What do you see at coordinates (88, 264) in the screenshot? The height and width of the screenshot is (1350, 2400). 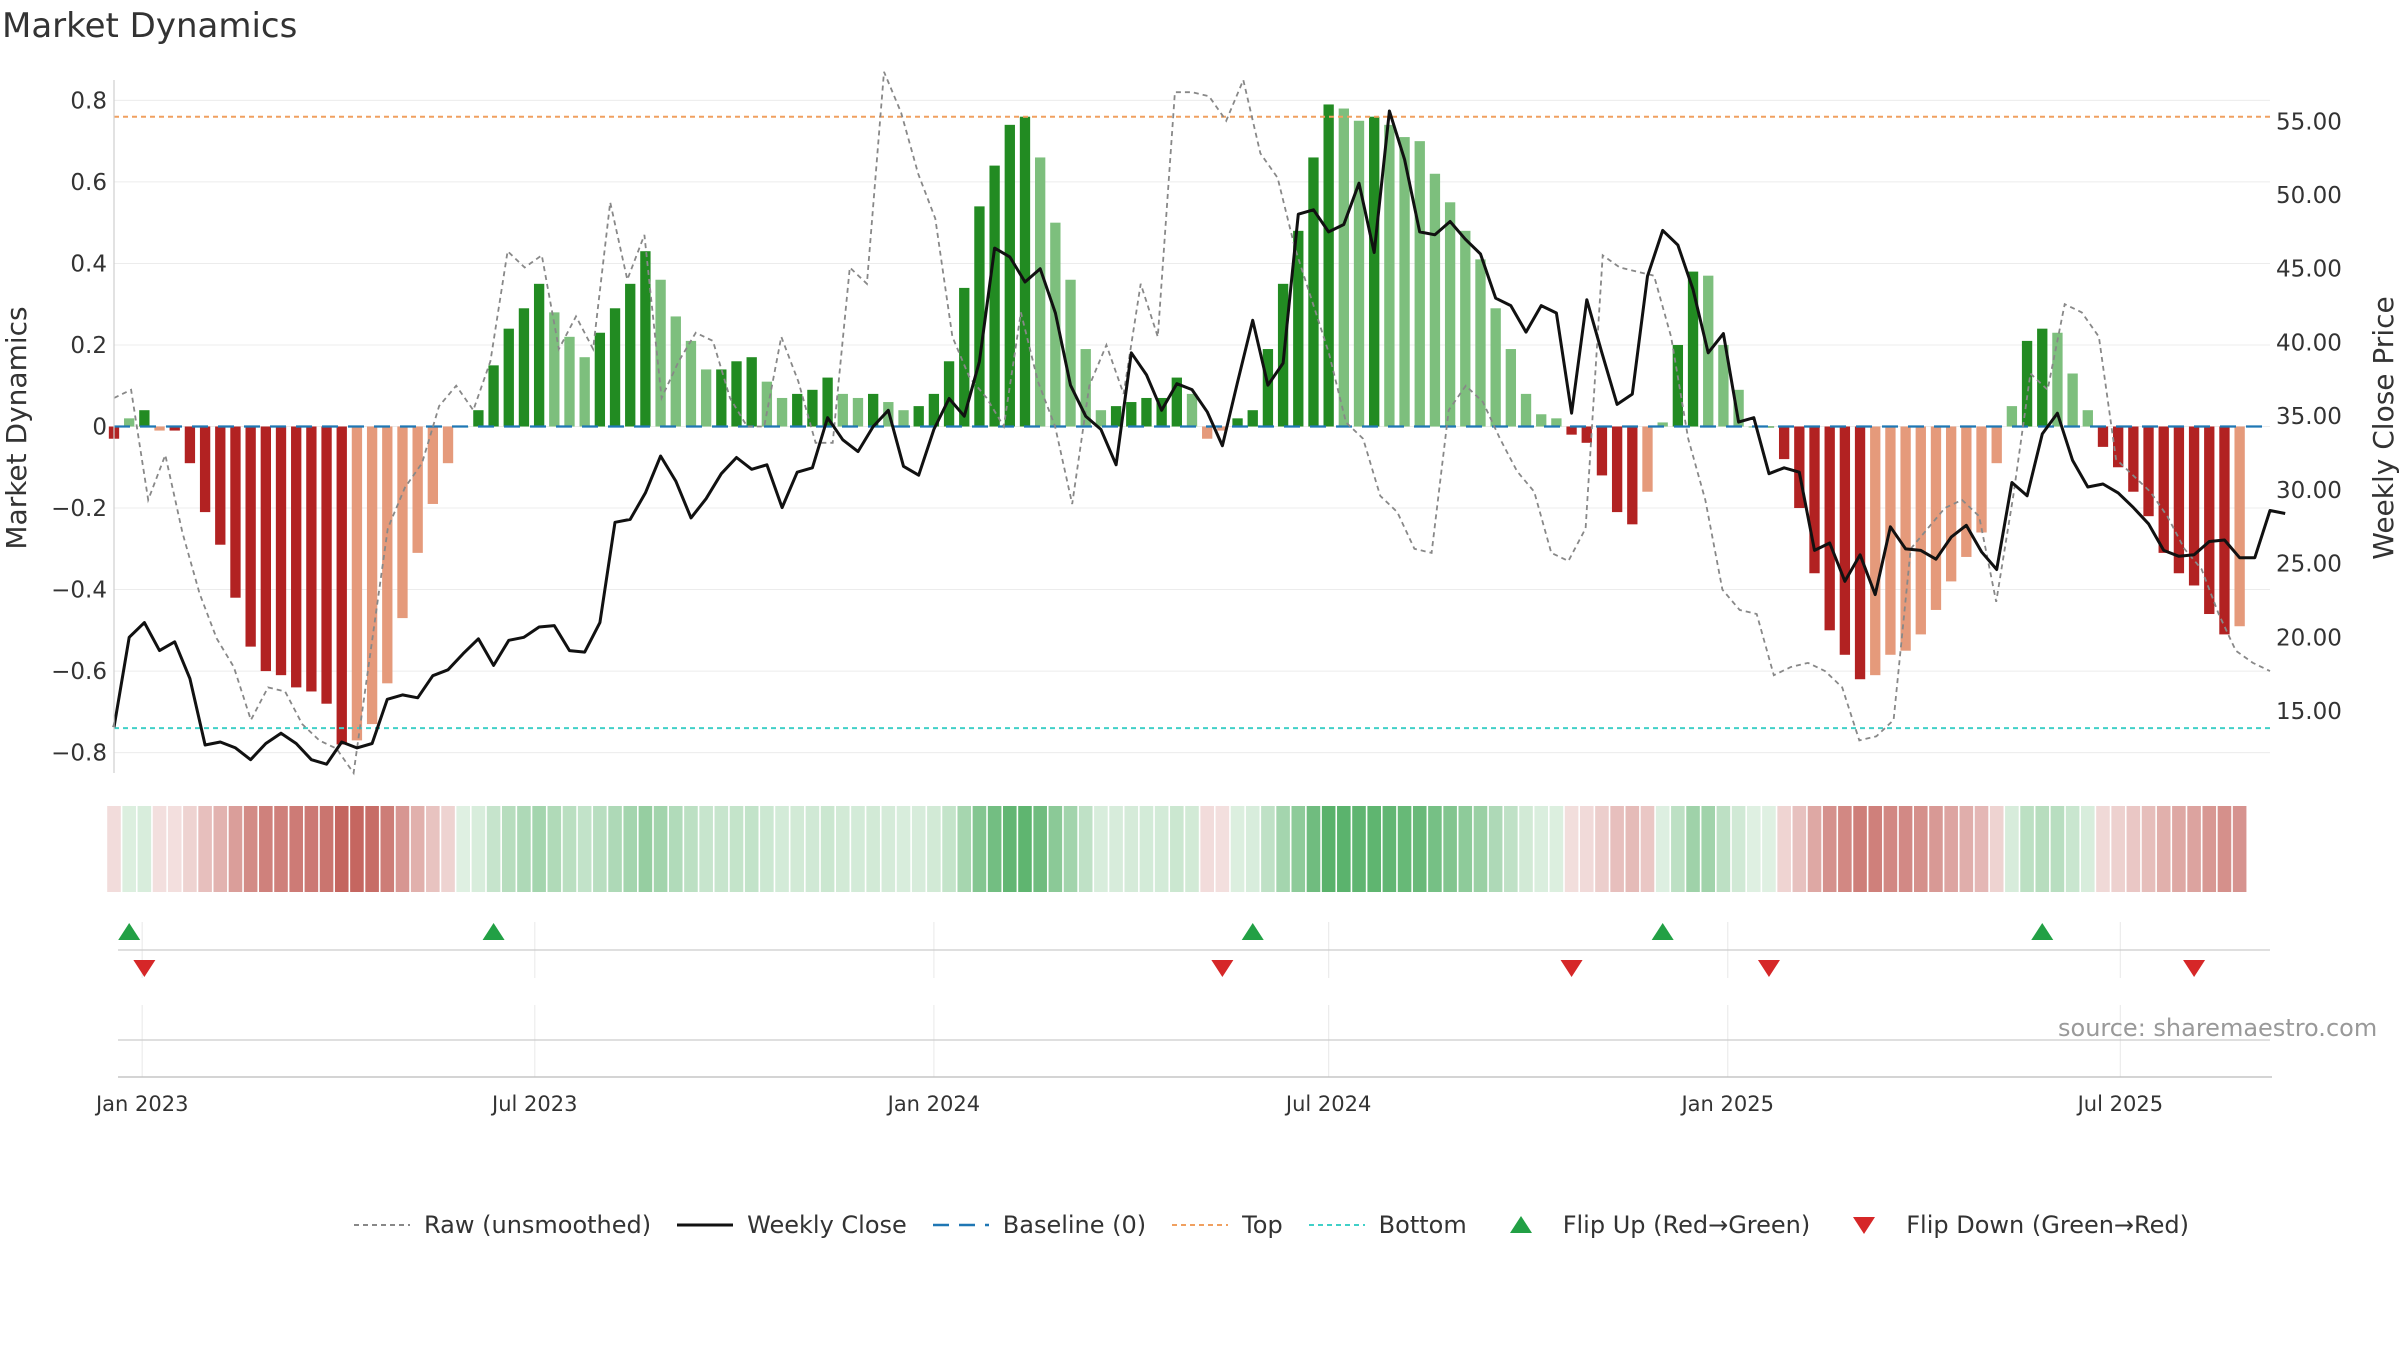 I see `y-tick-label: 0.4` at bounding box center [88, 264].